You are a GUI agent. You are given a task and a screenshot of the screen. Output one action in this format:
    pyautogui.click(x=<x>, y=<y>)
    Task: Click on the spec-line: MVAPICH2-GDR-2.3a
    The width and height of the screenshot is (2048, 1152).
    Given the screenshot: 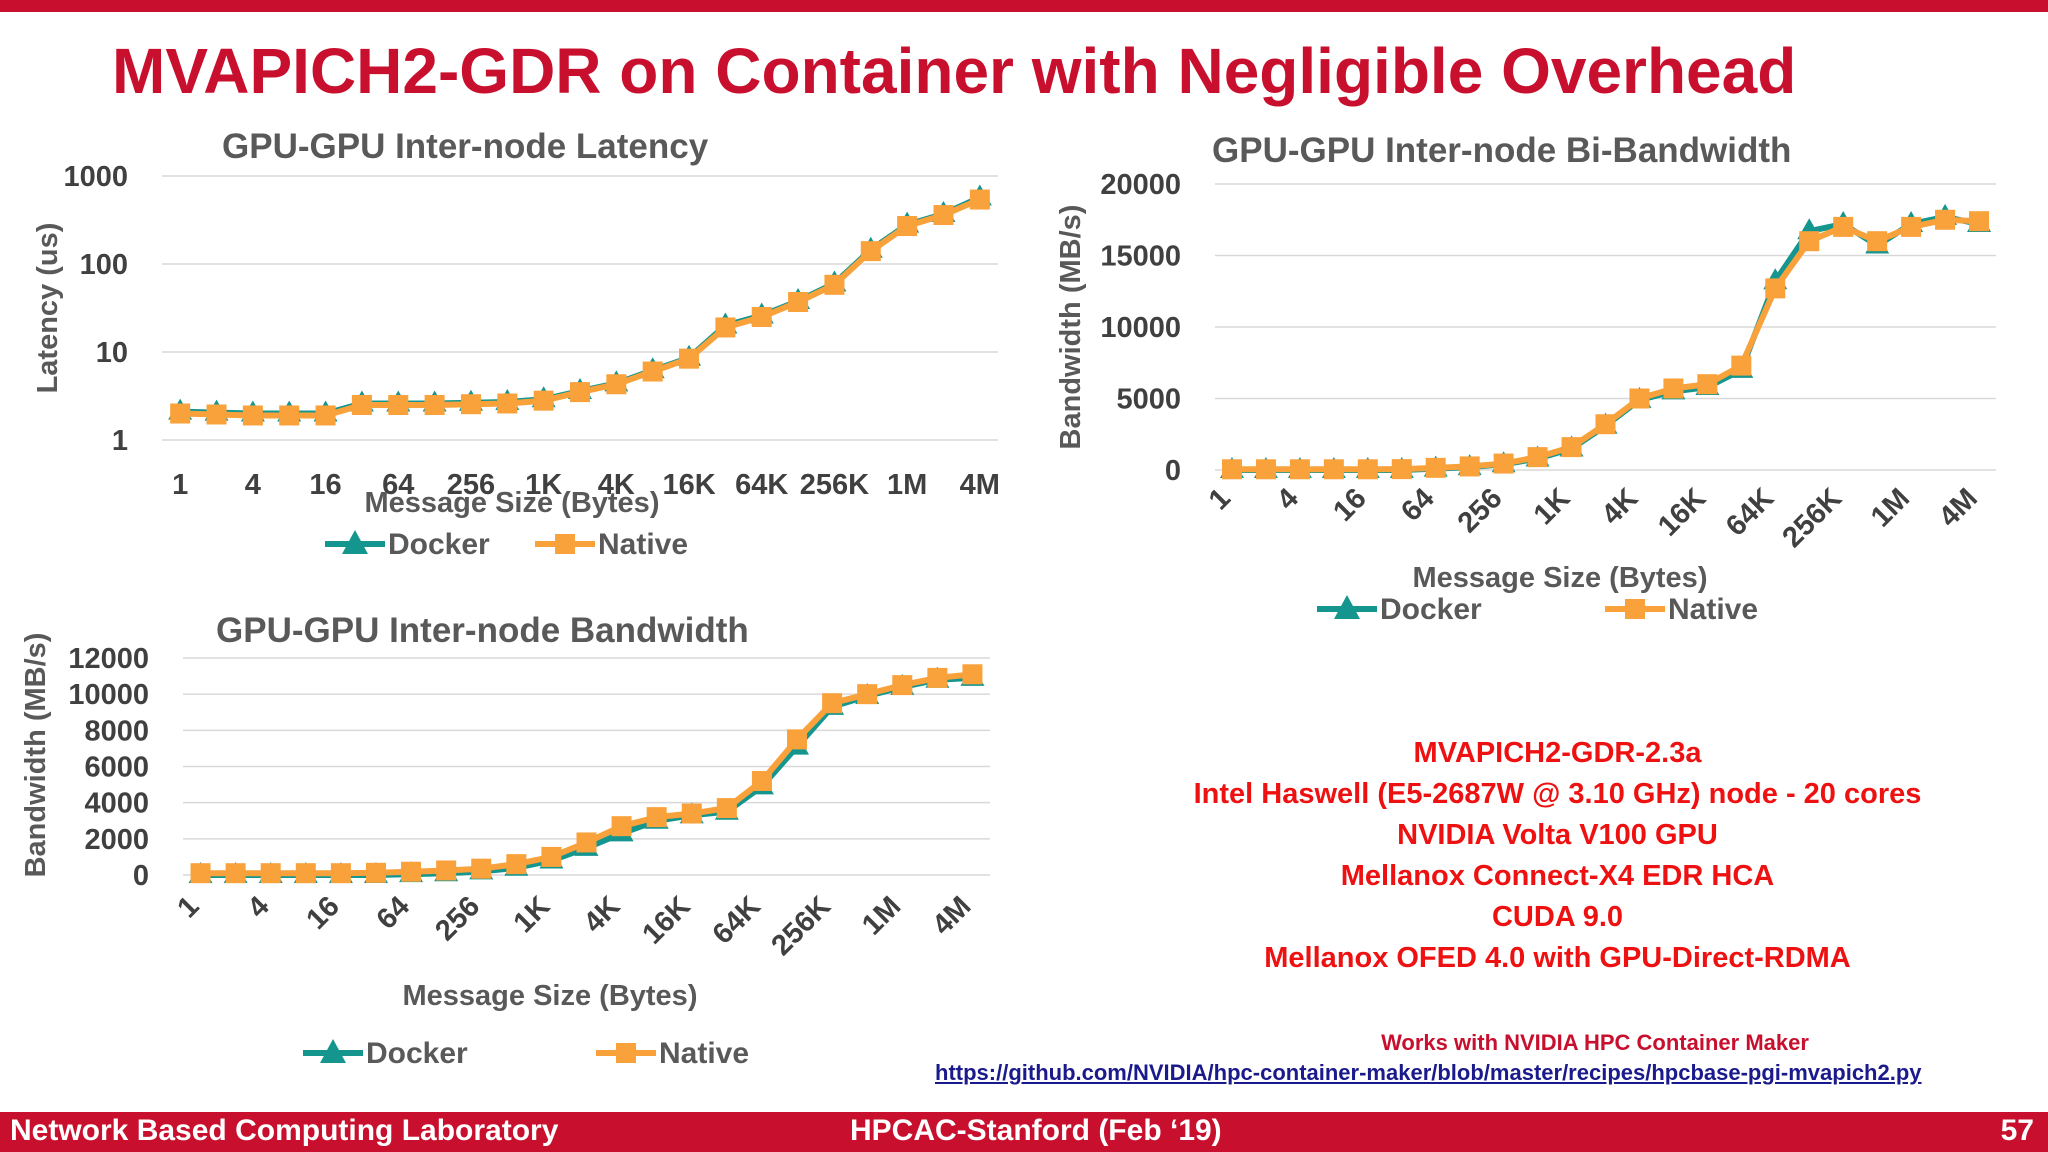 What is the action you would take?
    pyautogui.click(x=1557, y=753)
    